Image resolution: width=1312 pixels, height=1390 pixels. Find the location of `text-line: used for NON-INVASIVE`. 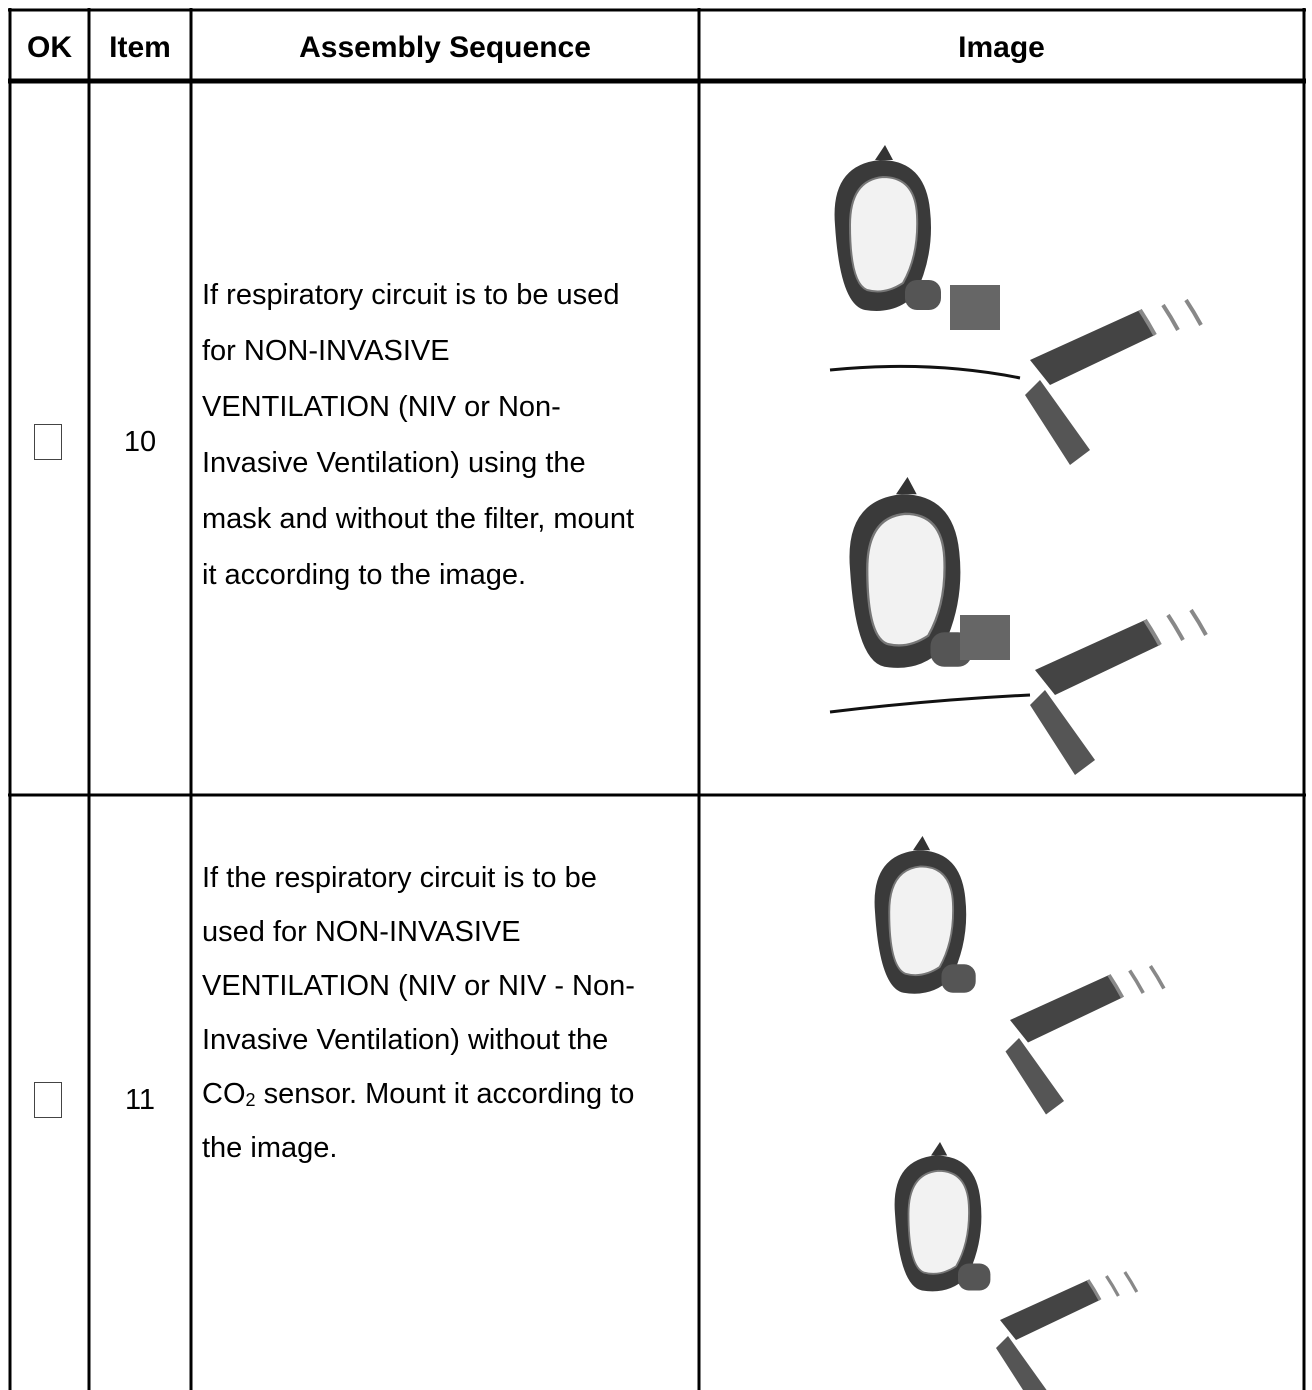

text-line: used for NON-INVASIVE is located at coordinates (361, 932).